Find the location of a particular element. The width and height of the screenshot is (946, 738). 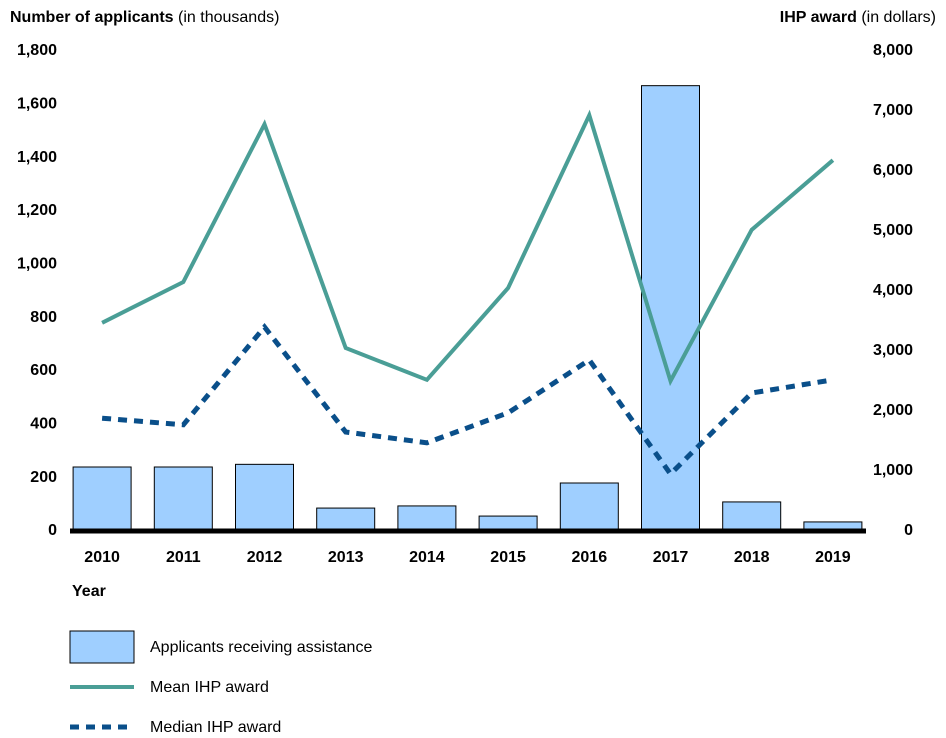

legend-label: Median IHP award is located at coordinates (215, 727).